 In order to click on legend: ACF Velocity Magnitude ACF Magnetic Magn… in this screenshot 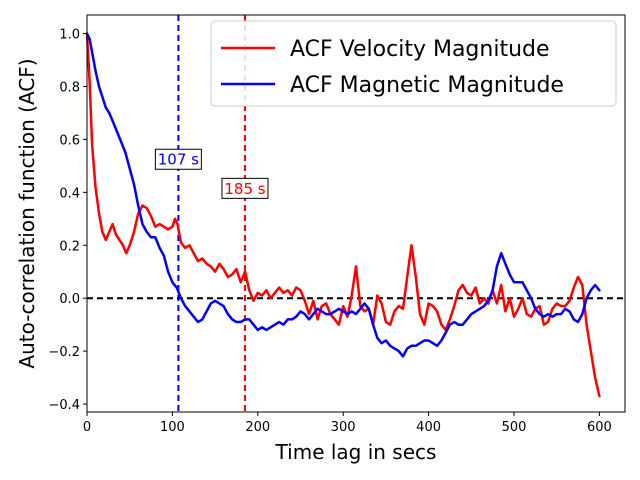, I will do `click(413, 63)`.